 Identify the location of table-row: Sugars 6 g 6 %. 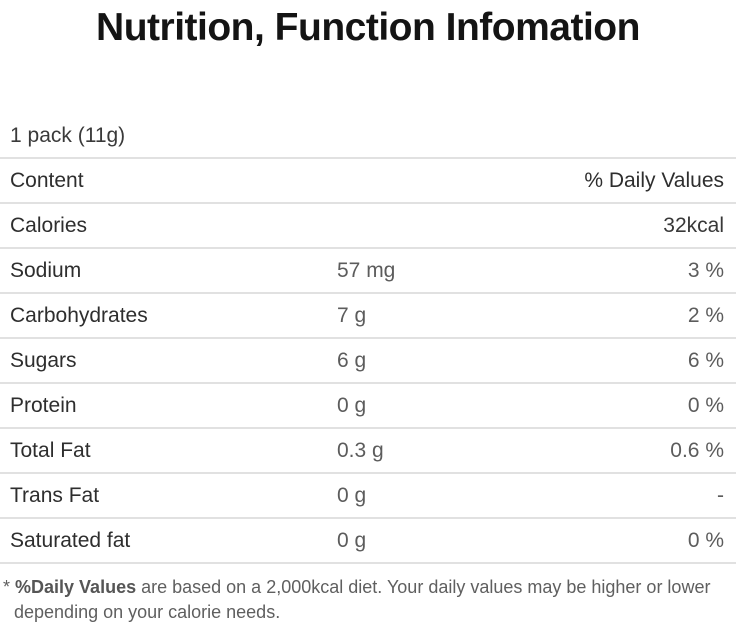
(368, 361).